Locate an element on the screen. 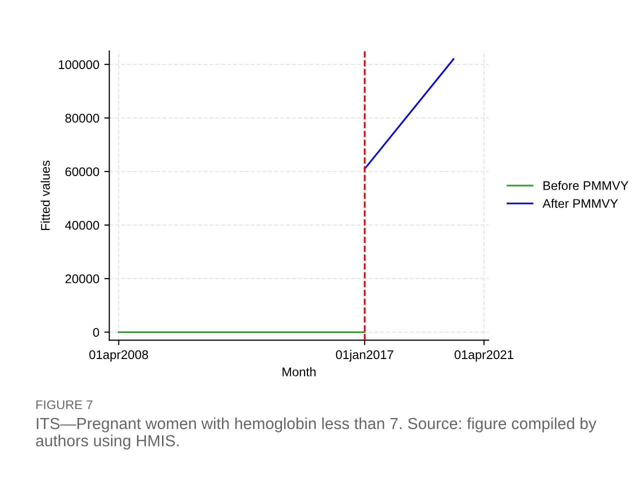  x-tick-label: 01jan2017 is located at coordinates (365, 356).